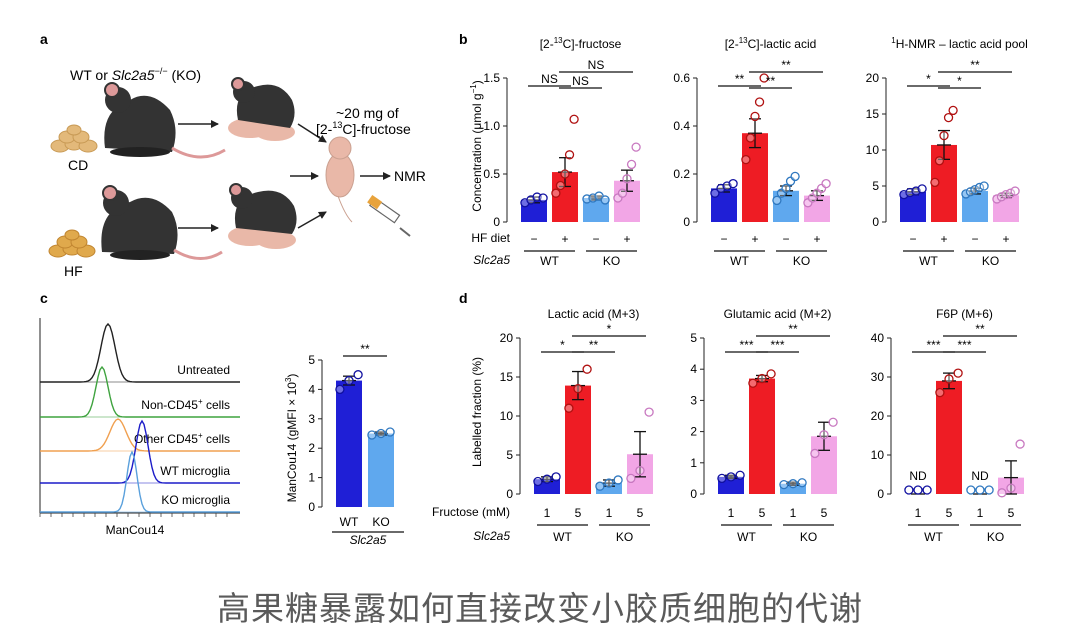  Describe the element at coordinates (182, 438) in the screenshot. I see `histogram-label: Other CD45+ cells` at that location.